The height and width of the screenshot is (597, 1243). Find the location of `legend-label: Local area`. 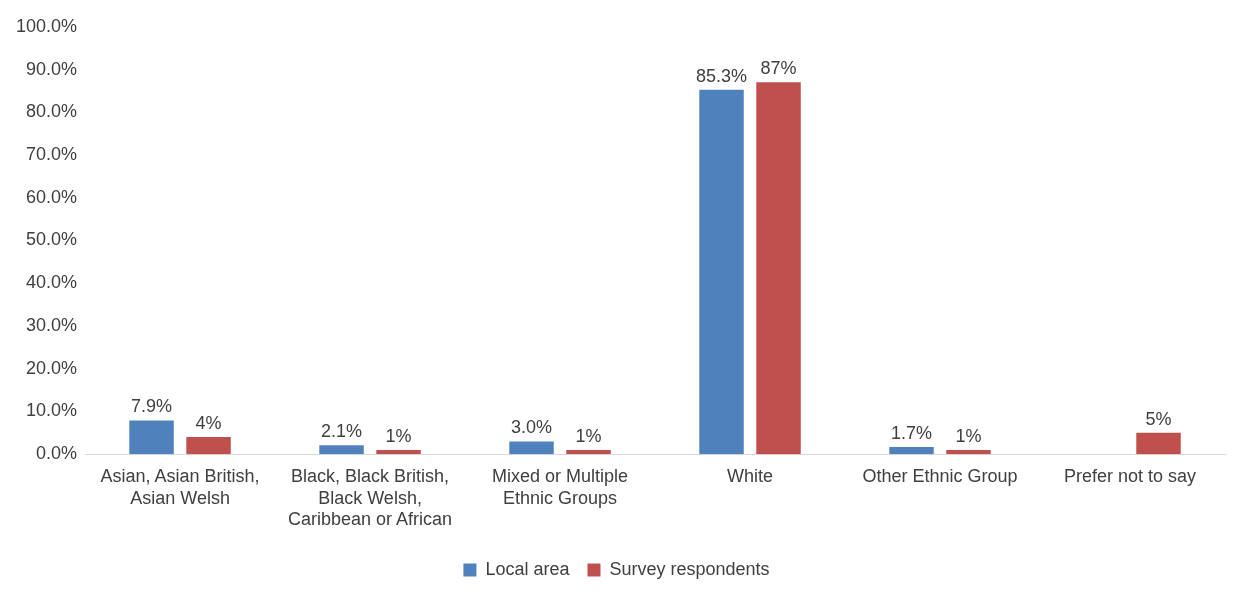

legend-label: Local area is located at coordinates (528, 568).